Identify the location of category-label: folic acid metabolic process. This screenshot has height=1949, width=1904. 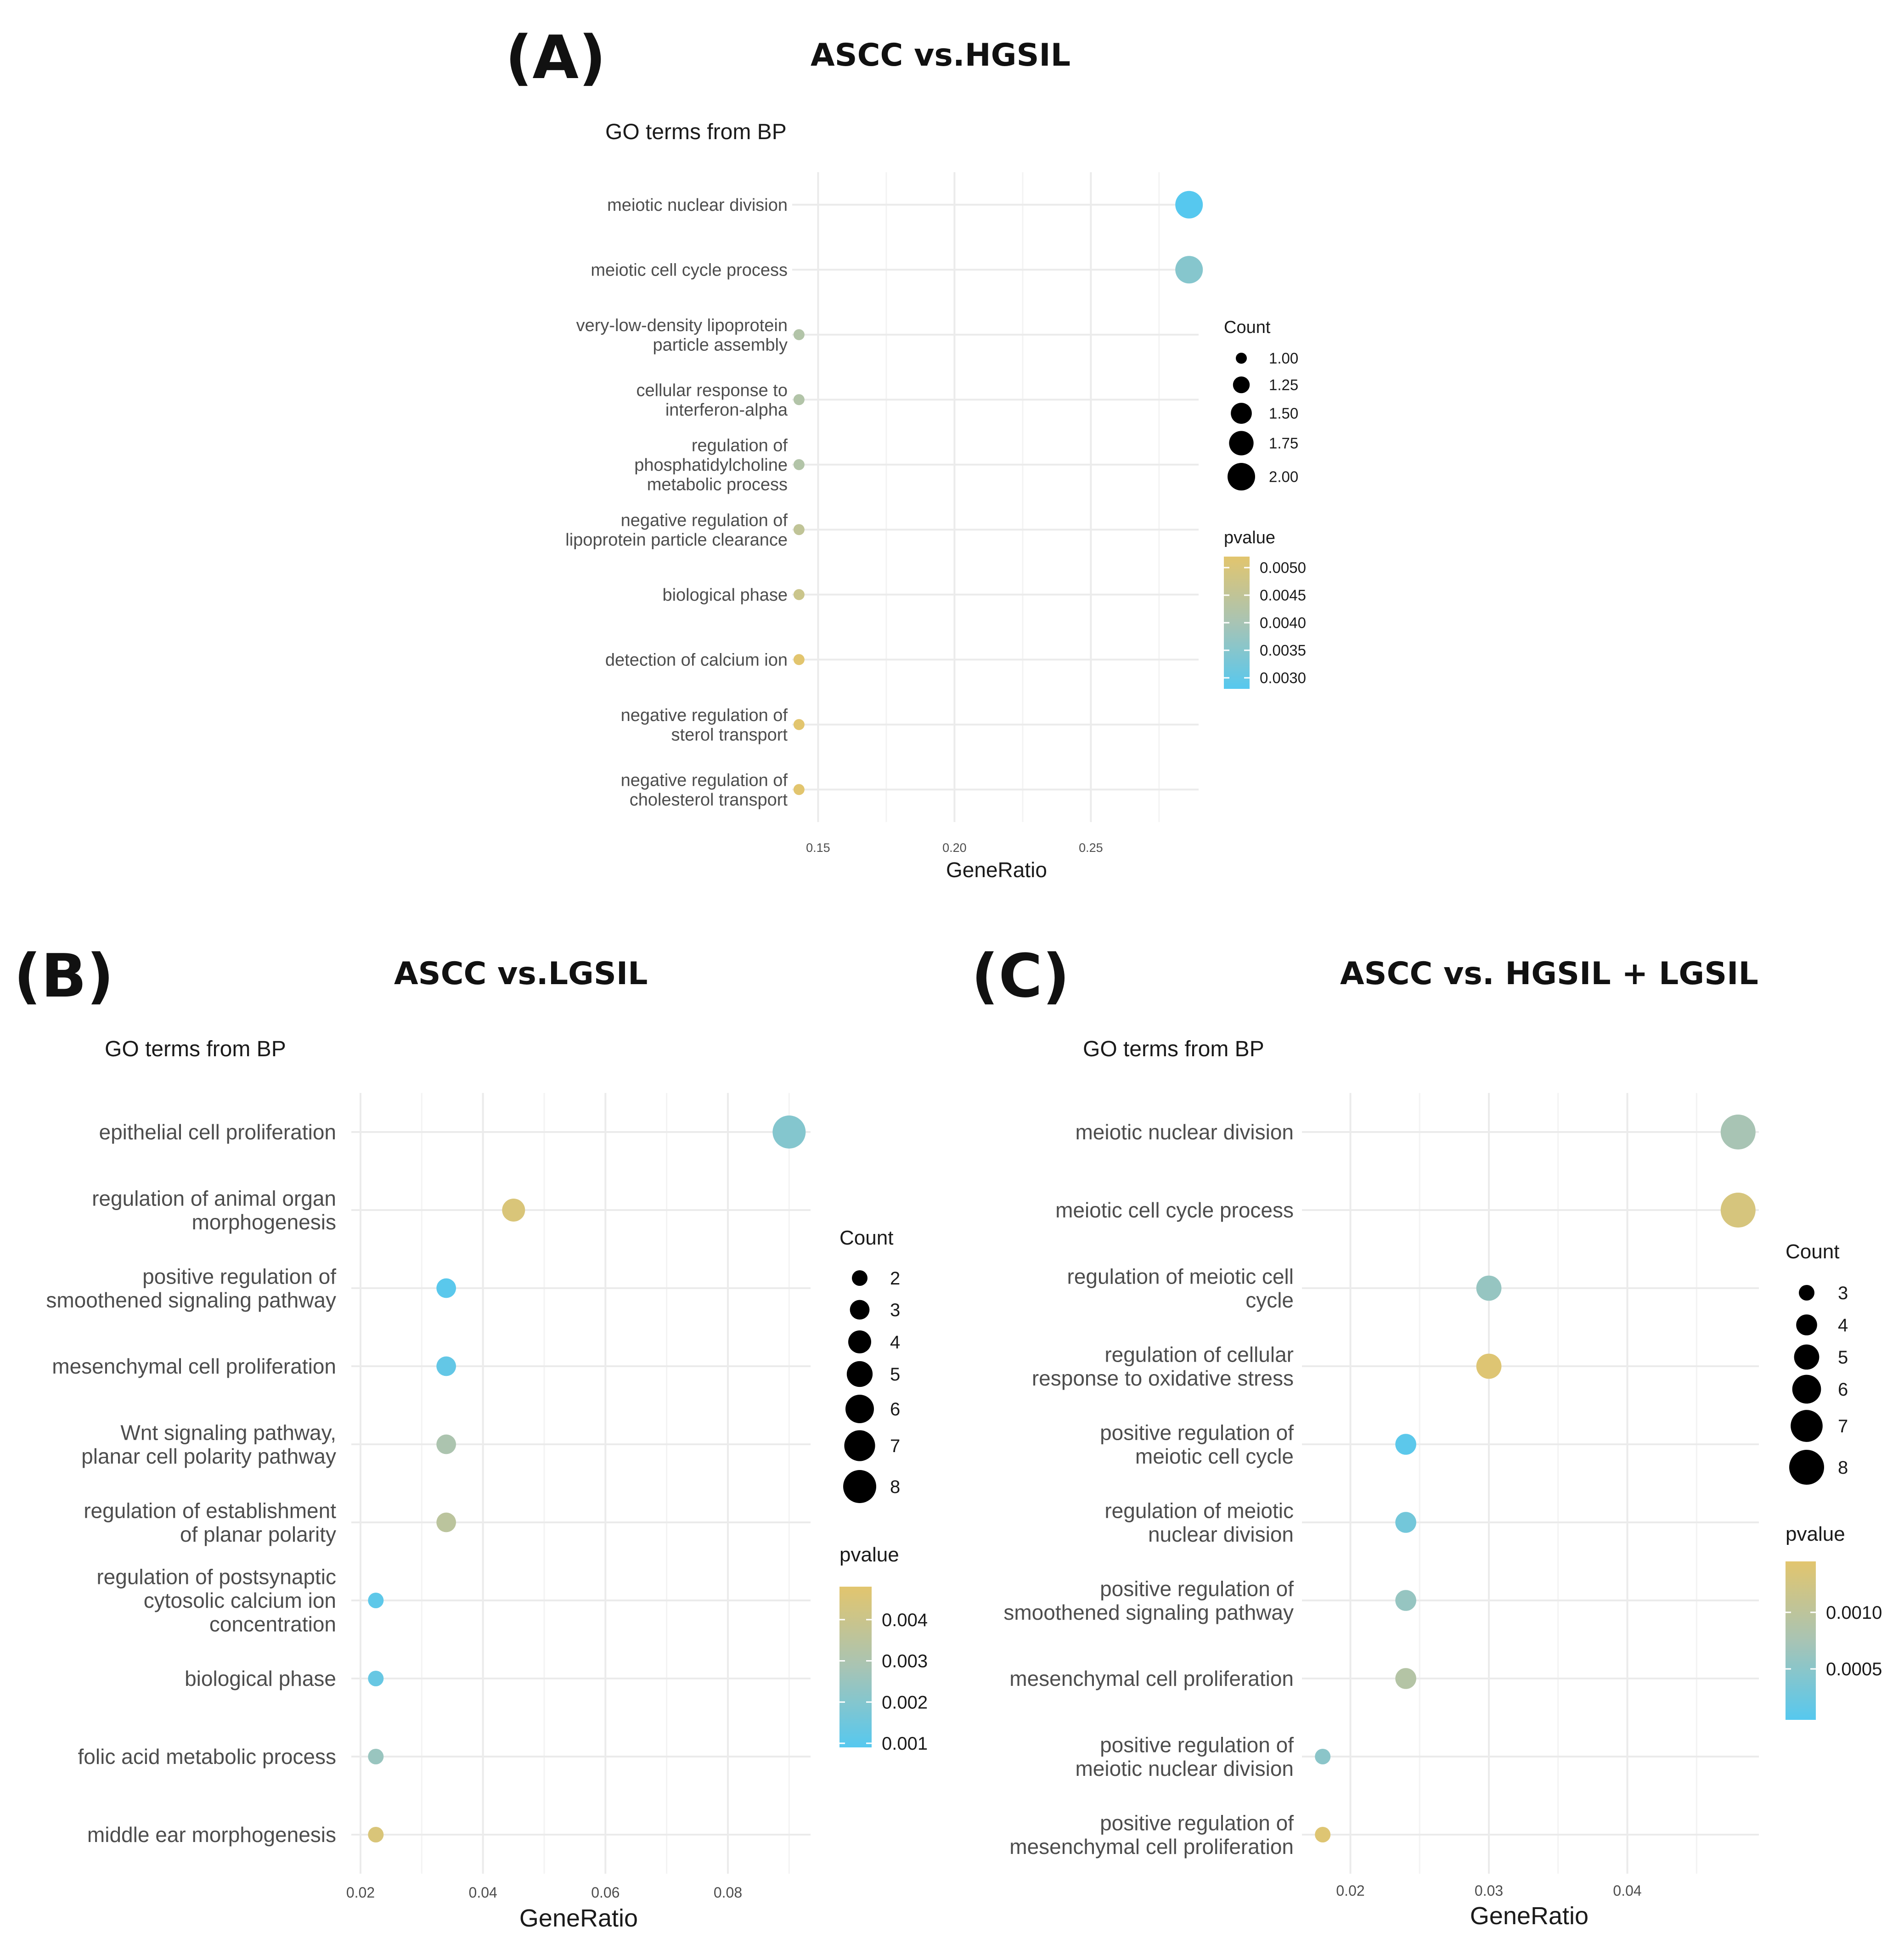
(207, 1757).